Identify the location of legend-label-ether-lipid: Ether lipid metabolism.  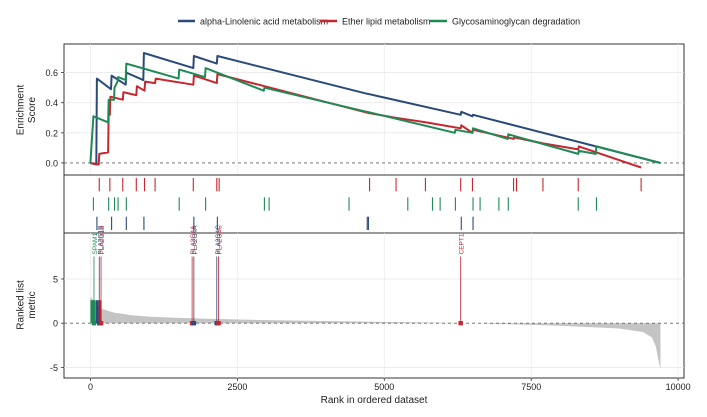
(386, 22).